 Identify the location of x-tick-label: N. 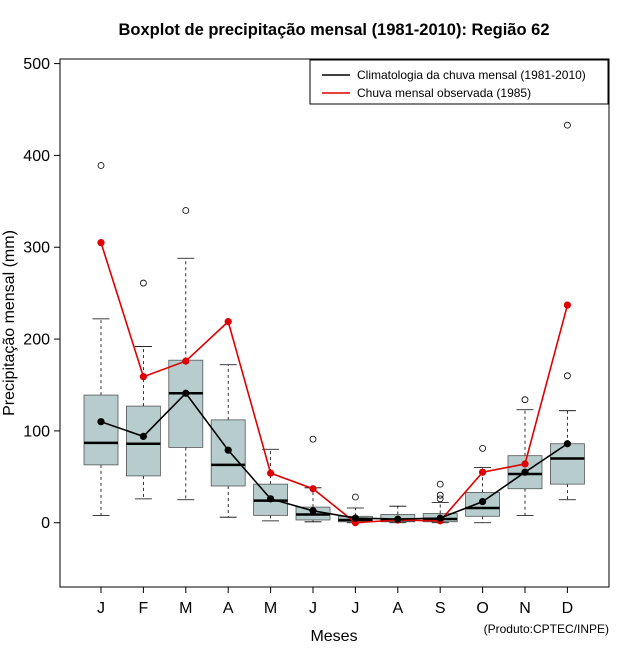
(525, 608).